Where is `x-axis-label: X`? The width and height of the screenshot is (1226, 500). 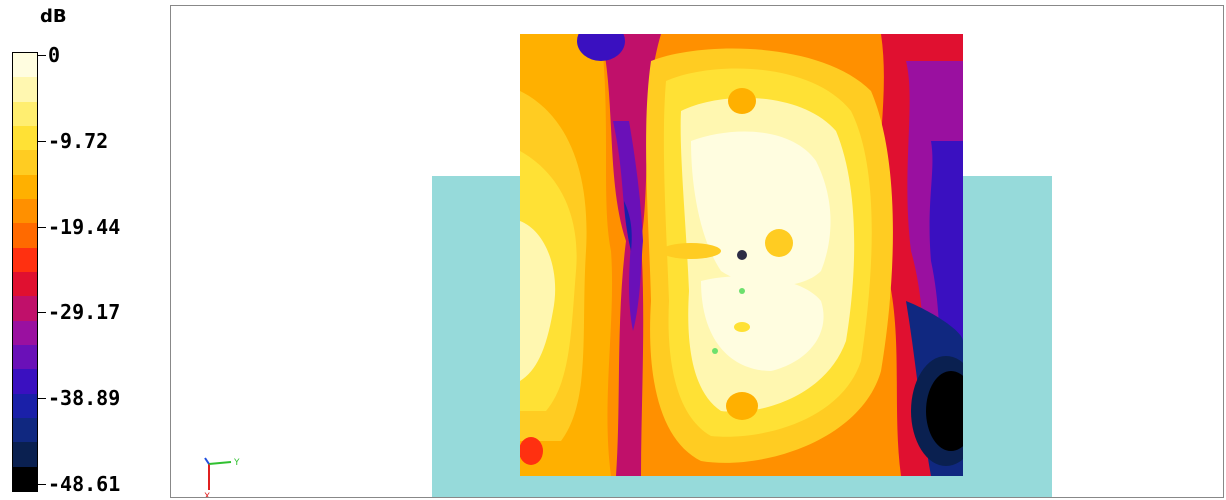
x-axis-label: X is located at coordinates (207, 495).